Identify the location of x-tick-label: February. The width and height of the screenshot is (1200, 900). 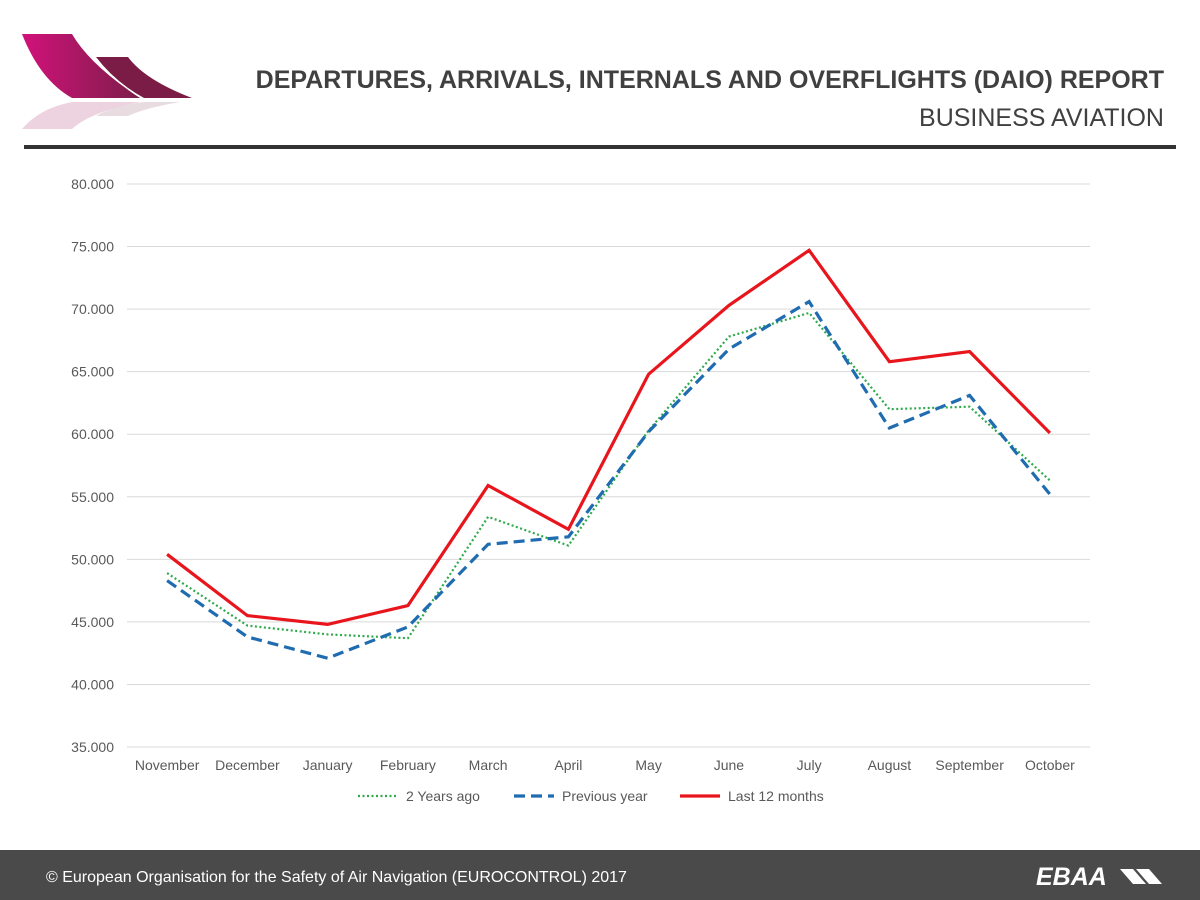
(408, 765).